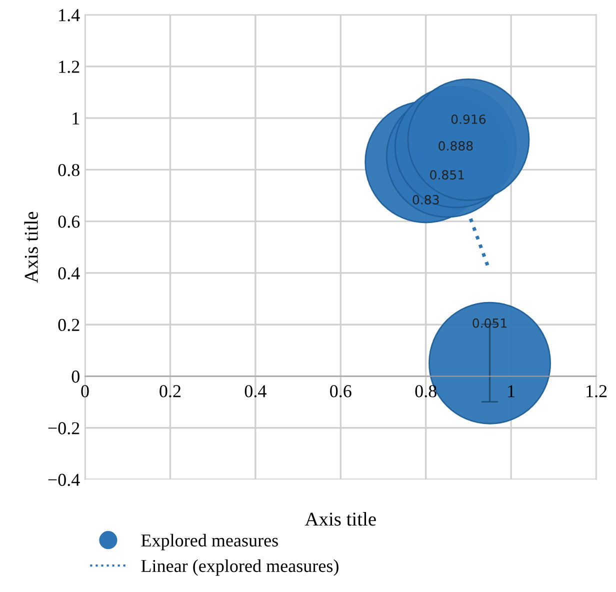  I want to click on y-tick-label: 1.4, so click(69, 15).